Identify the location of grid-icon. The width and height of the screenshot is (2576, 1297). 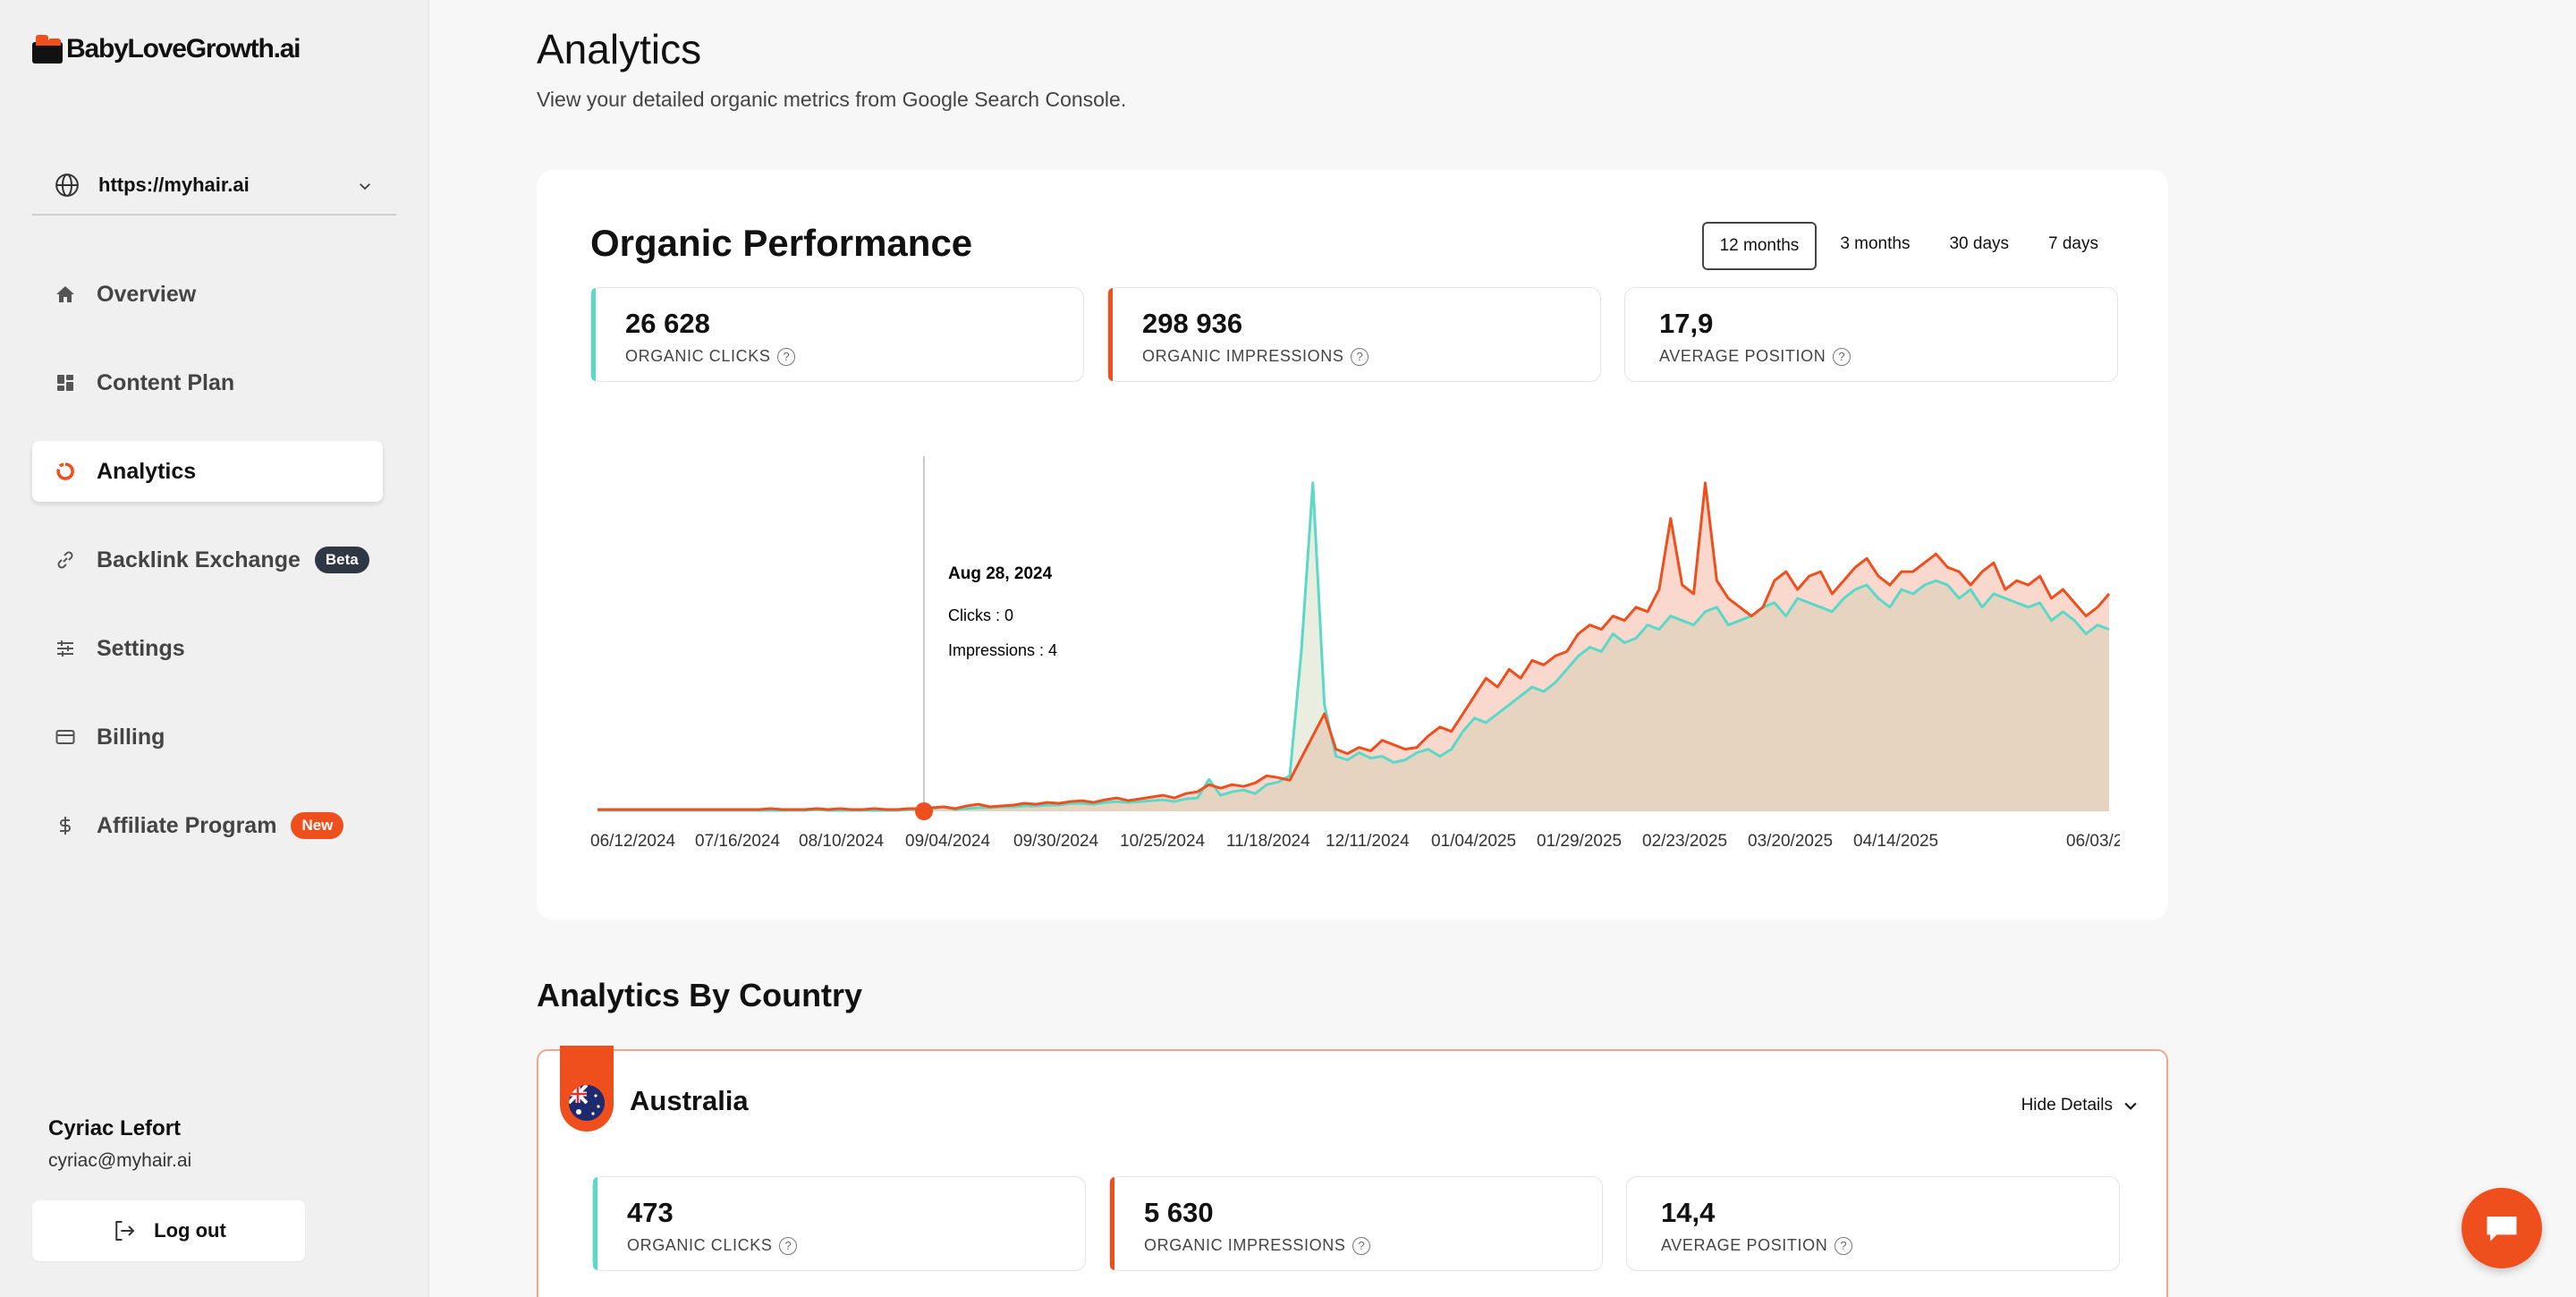
(65, 382).